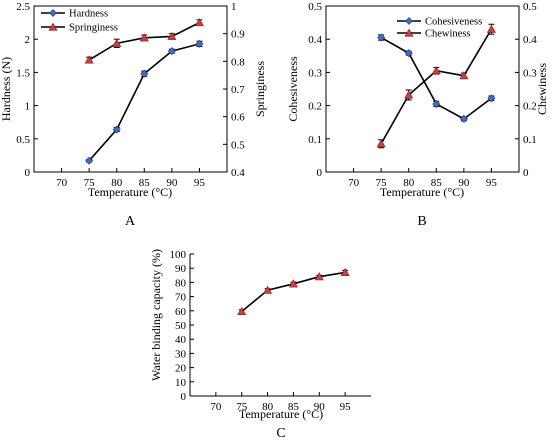  I want to click on y-tick-label: 2.5, so click(23, 7).